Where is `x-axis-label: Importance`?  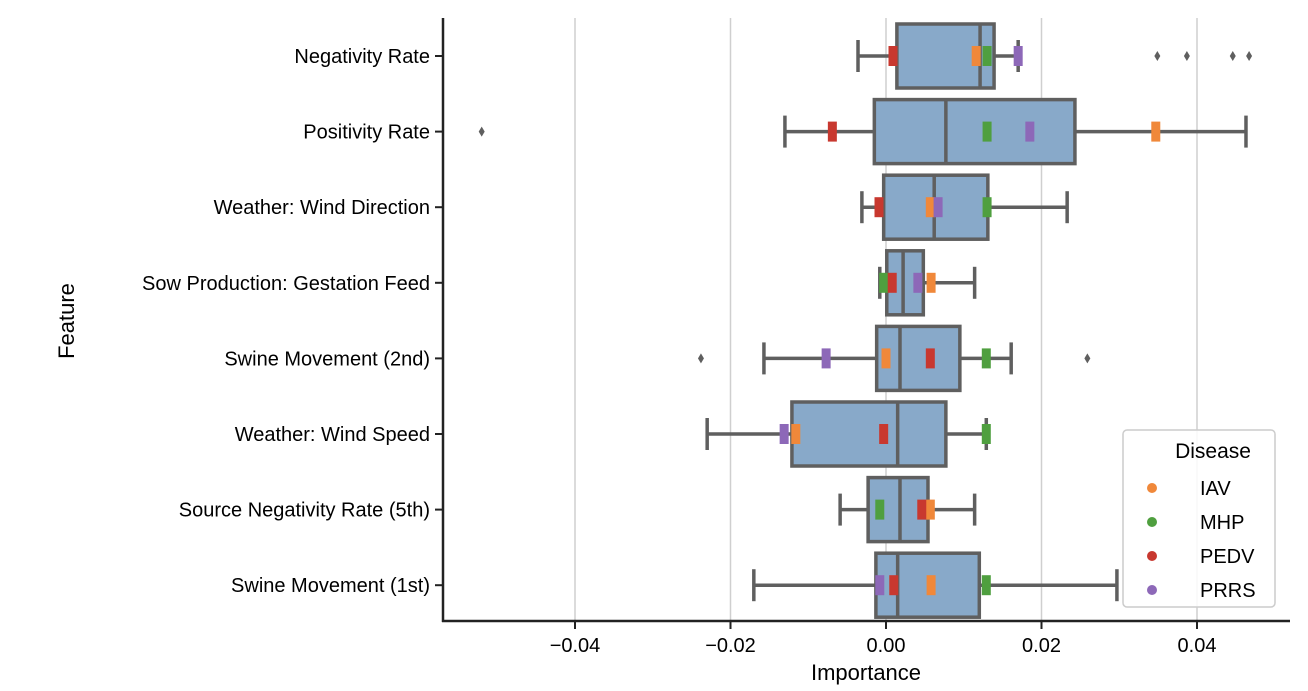 x-axis-label: Importance is located at coordinates (866, 672).